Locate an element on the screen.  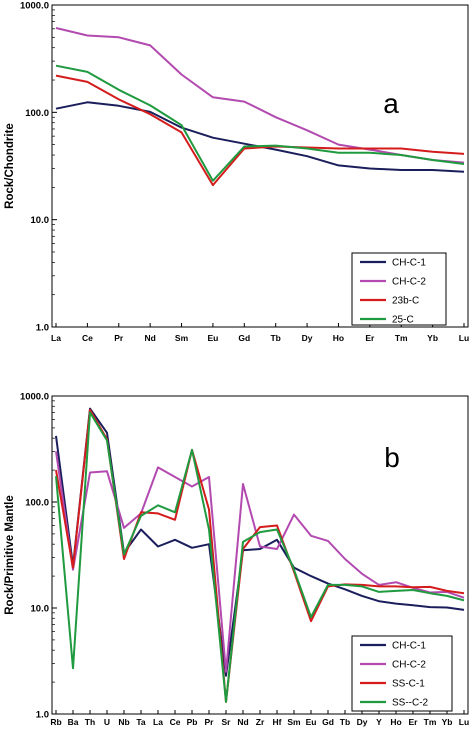
x-tick-label: Sr is located at coordinates (227, 722).